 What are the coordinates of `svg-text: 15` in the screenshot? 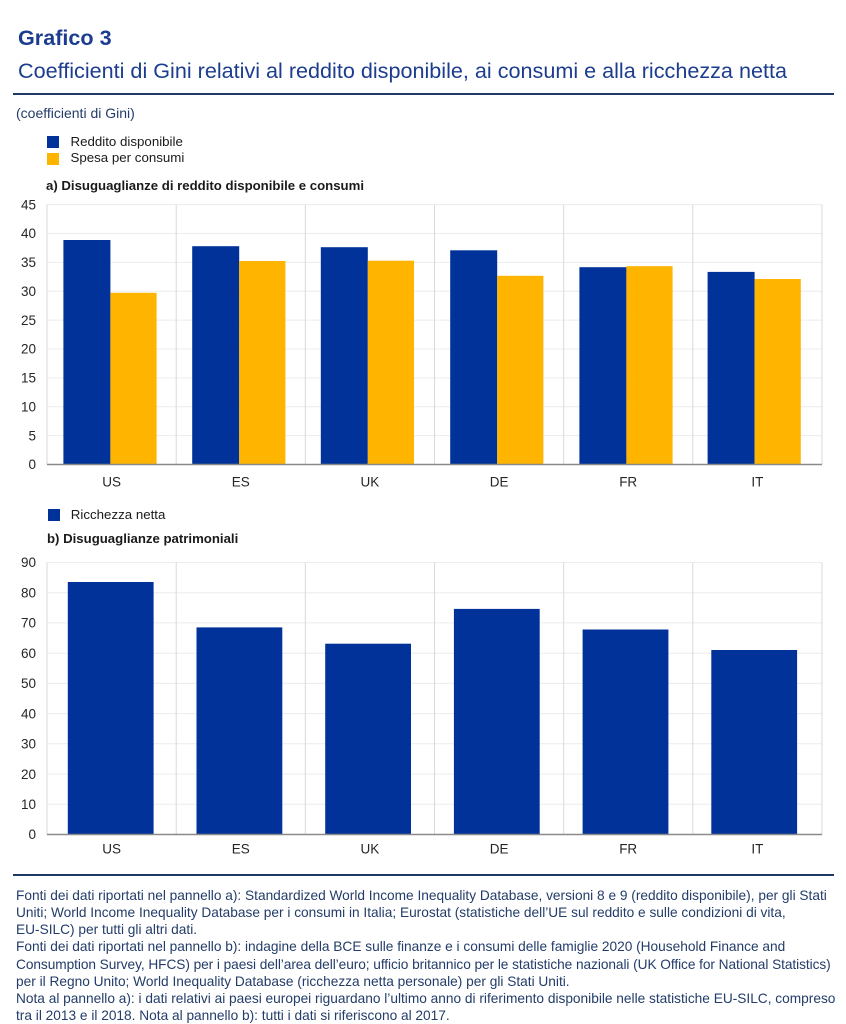 It's located at (28, 378).